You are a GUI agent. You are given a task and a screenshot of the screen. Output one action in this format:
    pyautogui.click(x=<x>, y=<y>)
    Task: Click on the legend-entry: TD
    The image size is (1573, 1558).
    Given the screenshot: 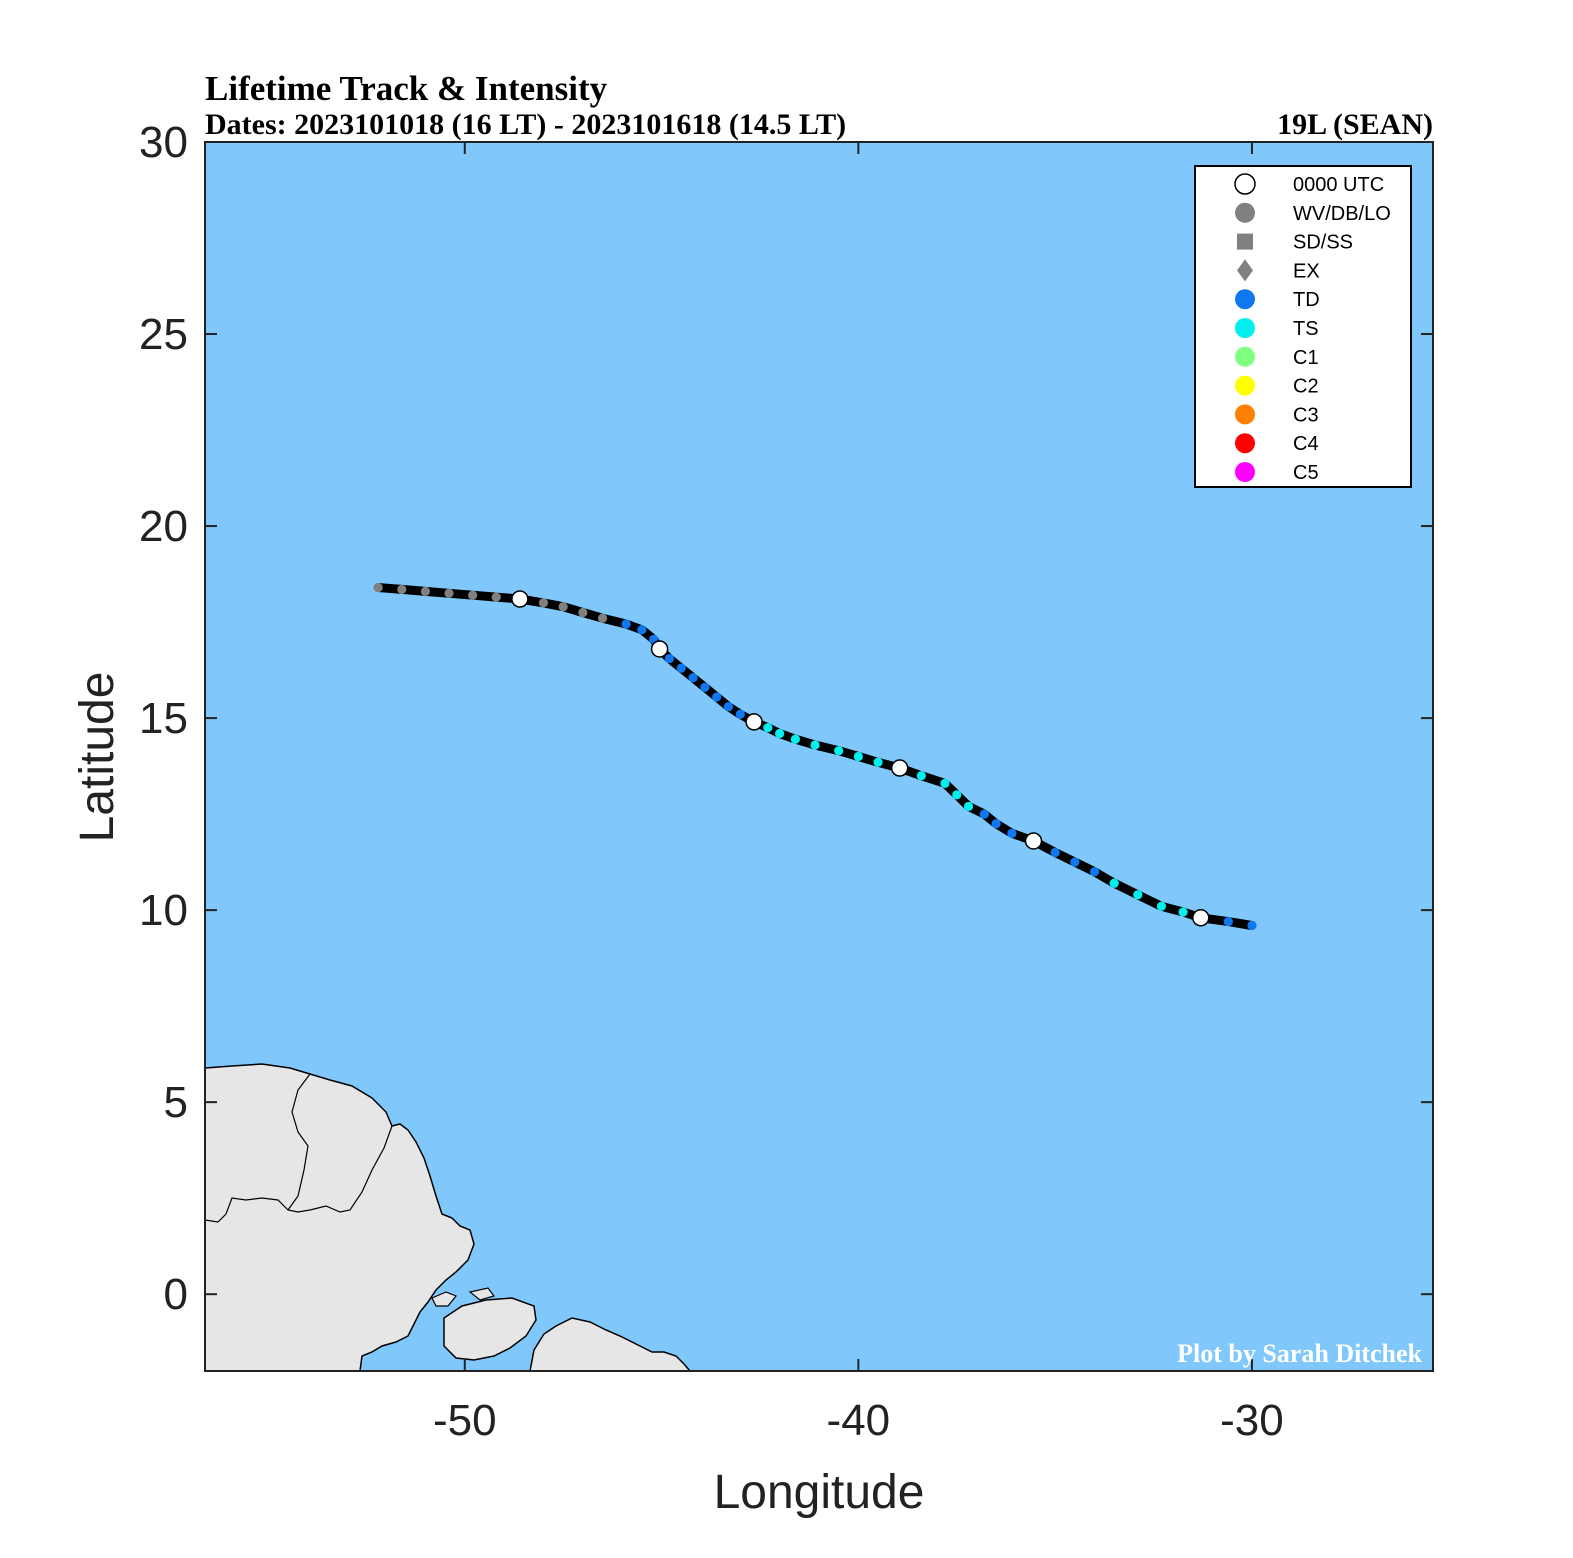 What is the action you would take?
    pyautogui.click(x=1277, y=300)
    